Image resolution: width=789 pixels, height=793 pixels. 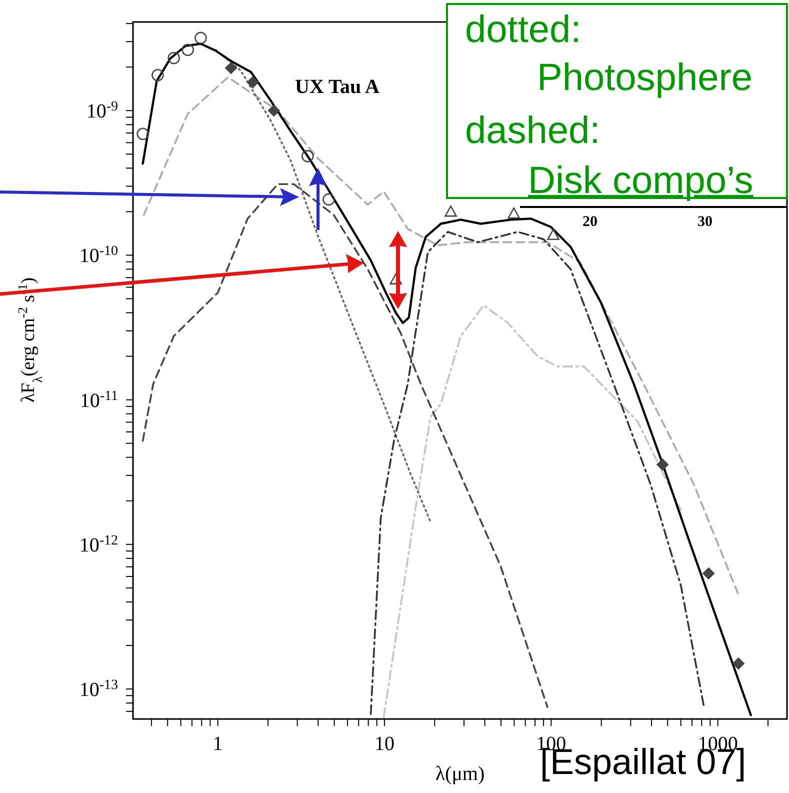 I want to click on y-tick-label: 10$^{-10}$, so click(x=98, y=256).